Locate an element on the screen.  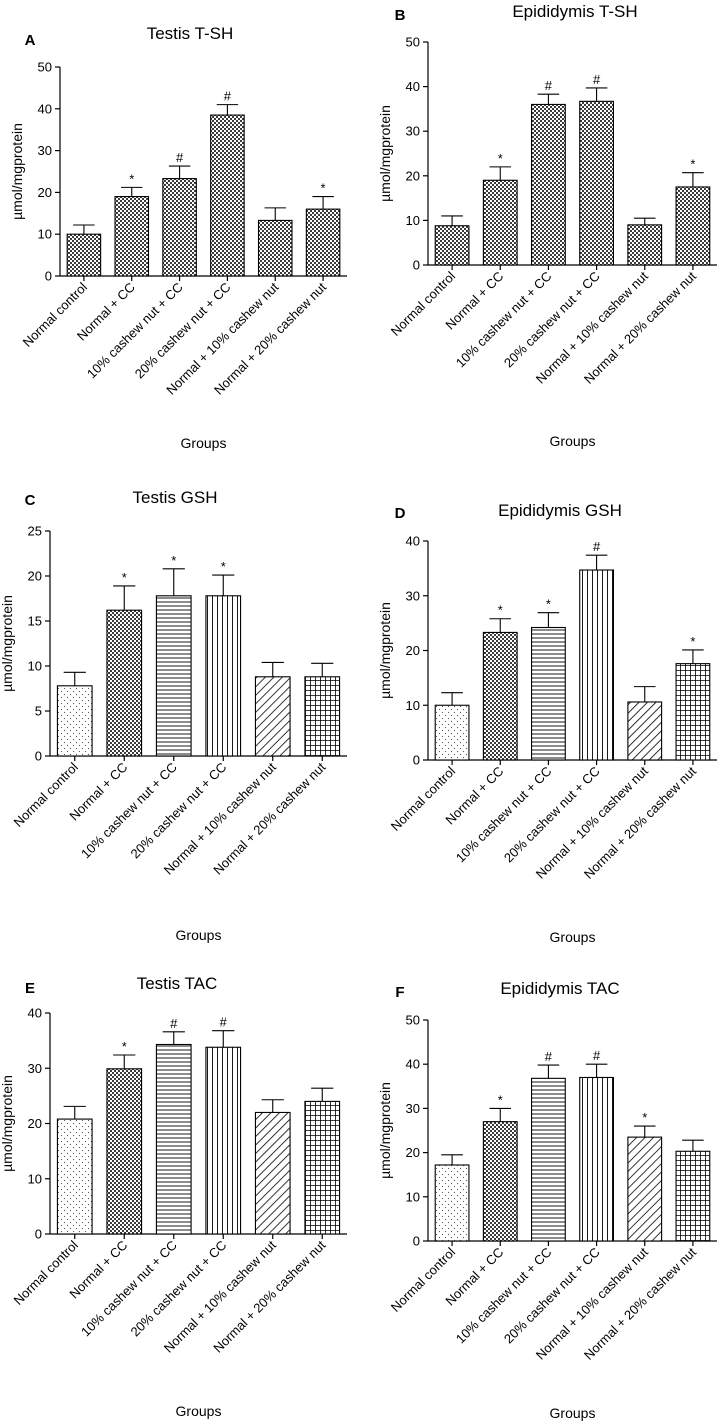
panel-label: E is located at coordinates (30, 988).